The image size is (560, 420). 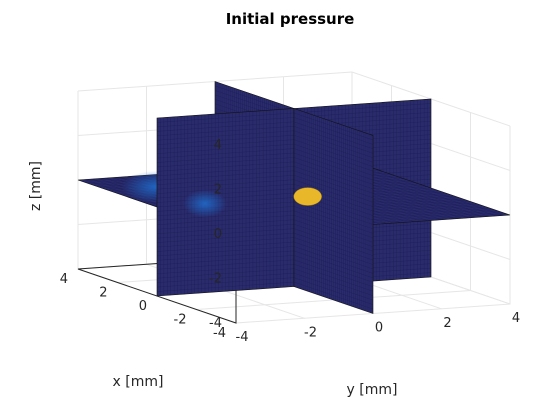 I want to click on z-tick-label: -4, so click(x=215, y=323).